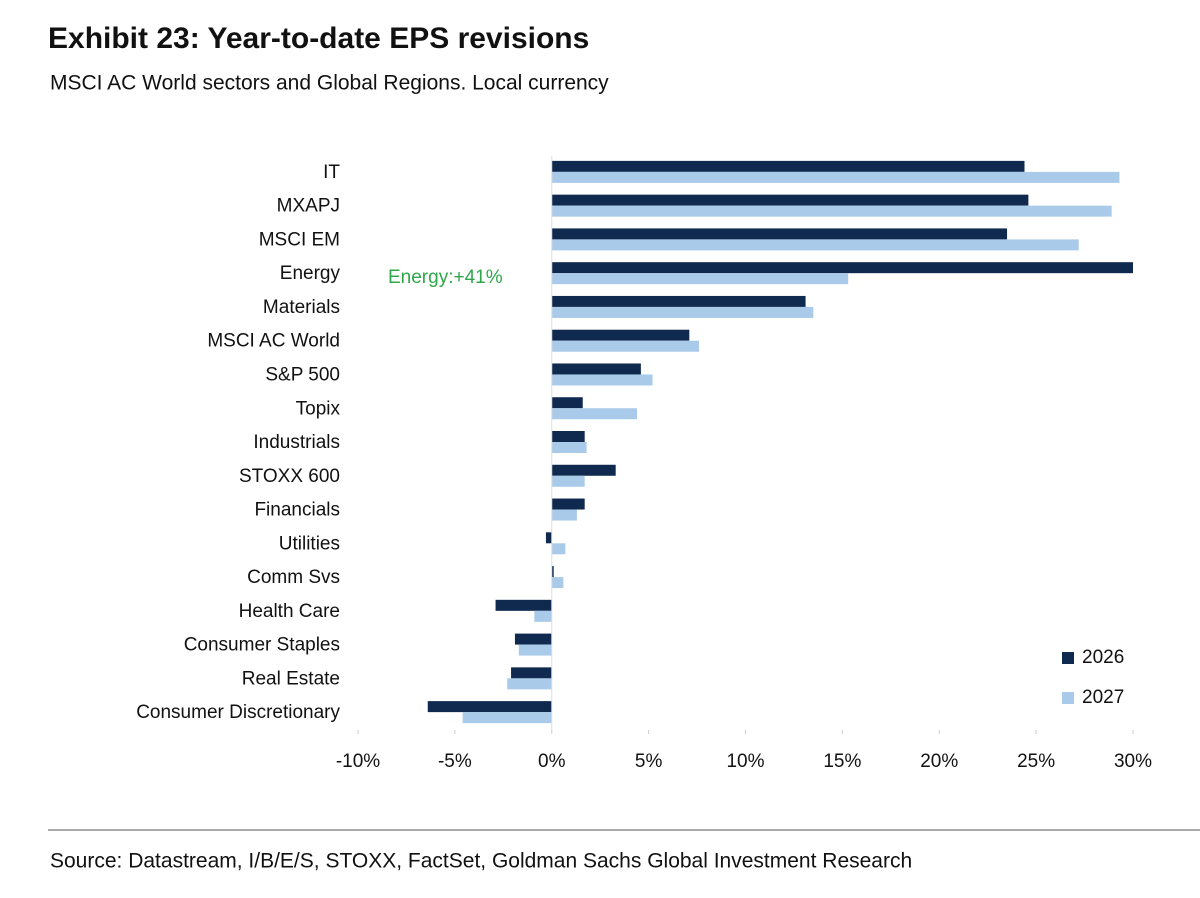 This screenshot has width=1200, height=898. Describe the element at coordinates (745, 761) in the screenshot. I see `x-tick-label: 10%` at that location.